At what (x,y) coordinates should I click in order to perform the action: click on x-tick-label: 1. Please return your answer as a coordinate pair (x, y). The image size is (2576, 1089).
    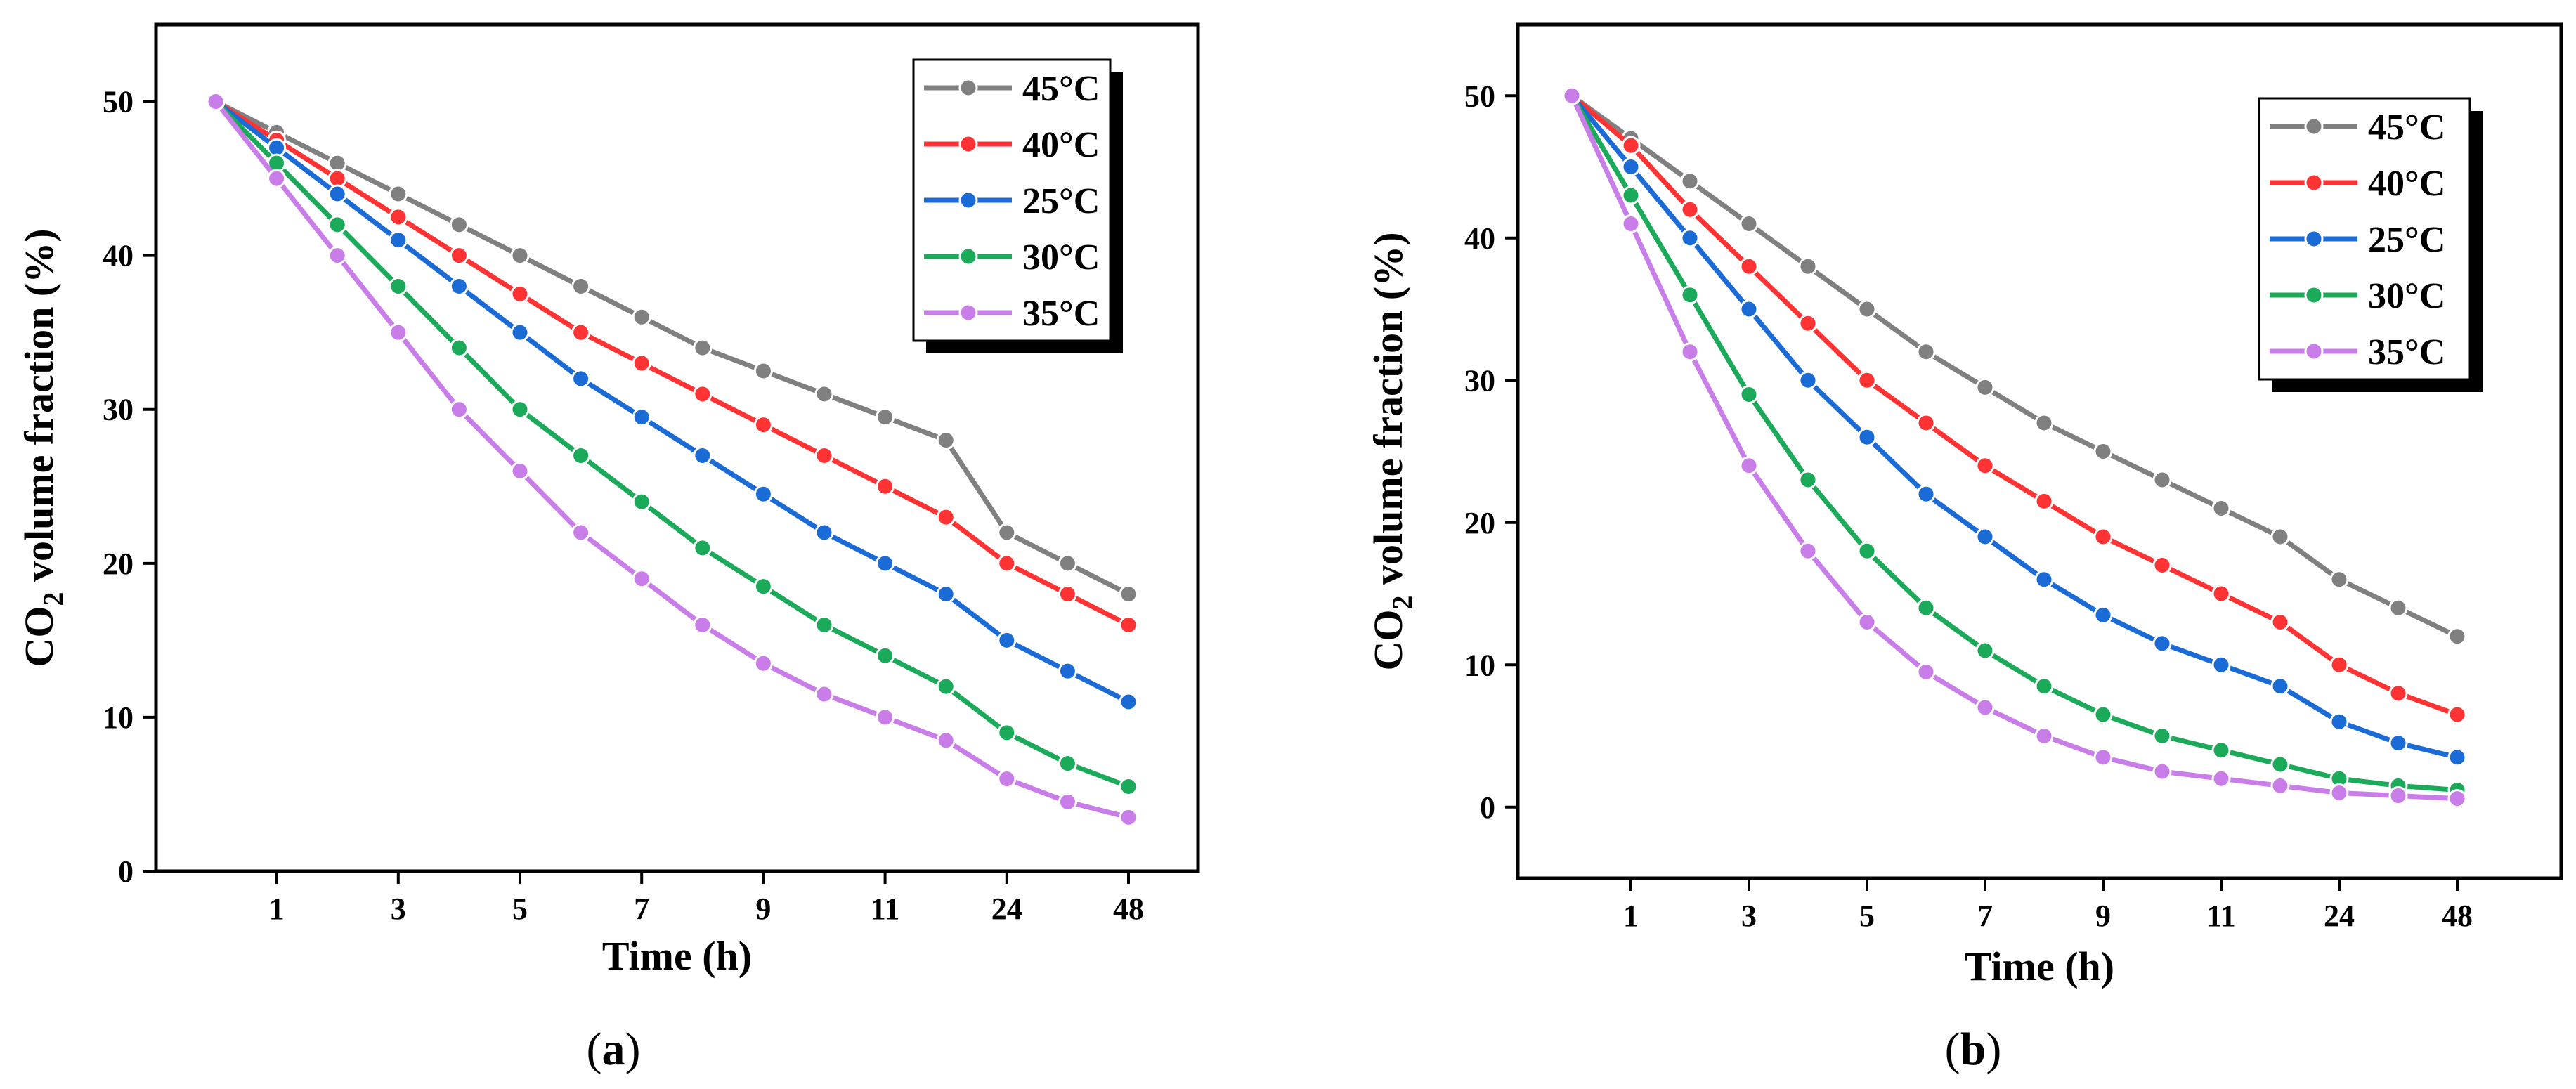
    Looking at the image, I should click on (1631, 916).